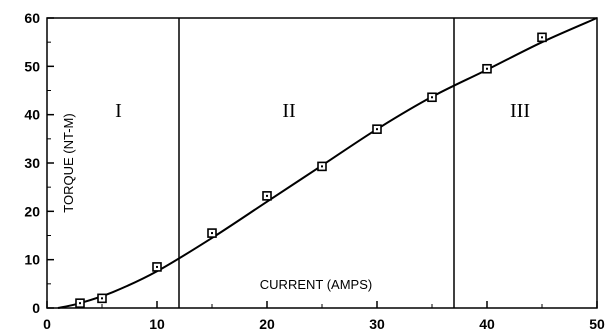 This screenshot has width=611, height=335. Describe the element at coordinates (32, 211) in the screenshot. I see `y-tick-label: 20` at that location.